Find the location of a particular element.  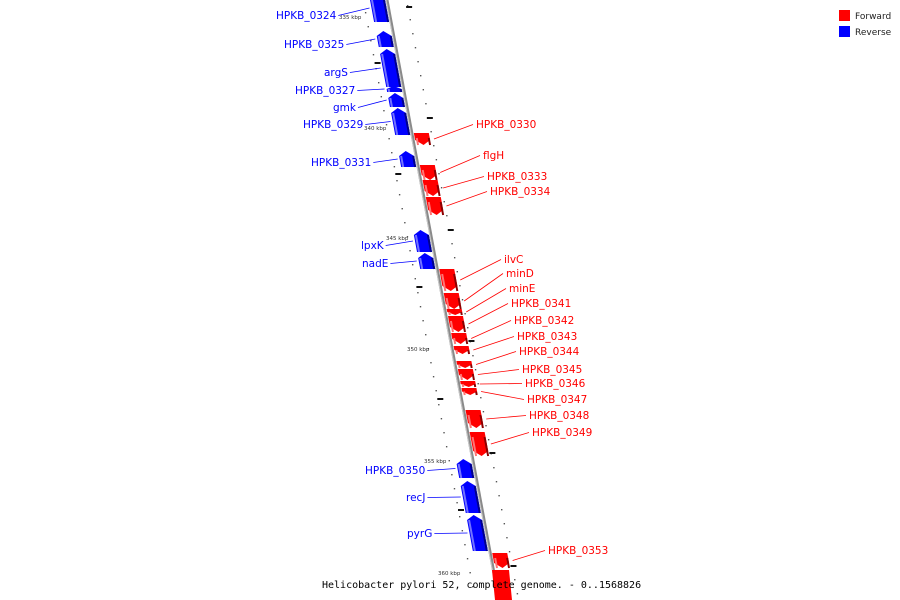

gene-minD is located at coordinates (452, 301).